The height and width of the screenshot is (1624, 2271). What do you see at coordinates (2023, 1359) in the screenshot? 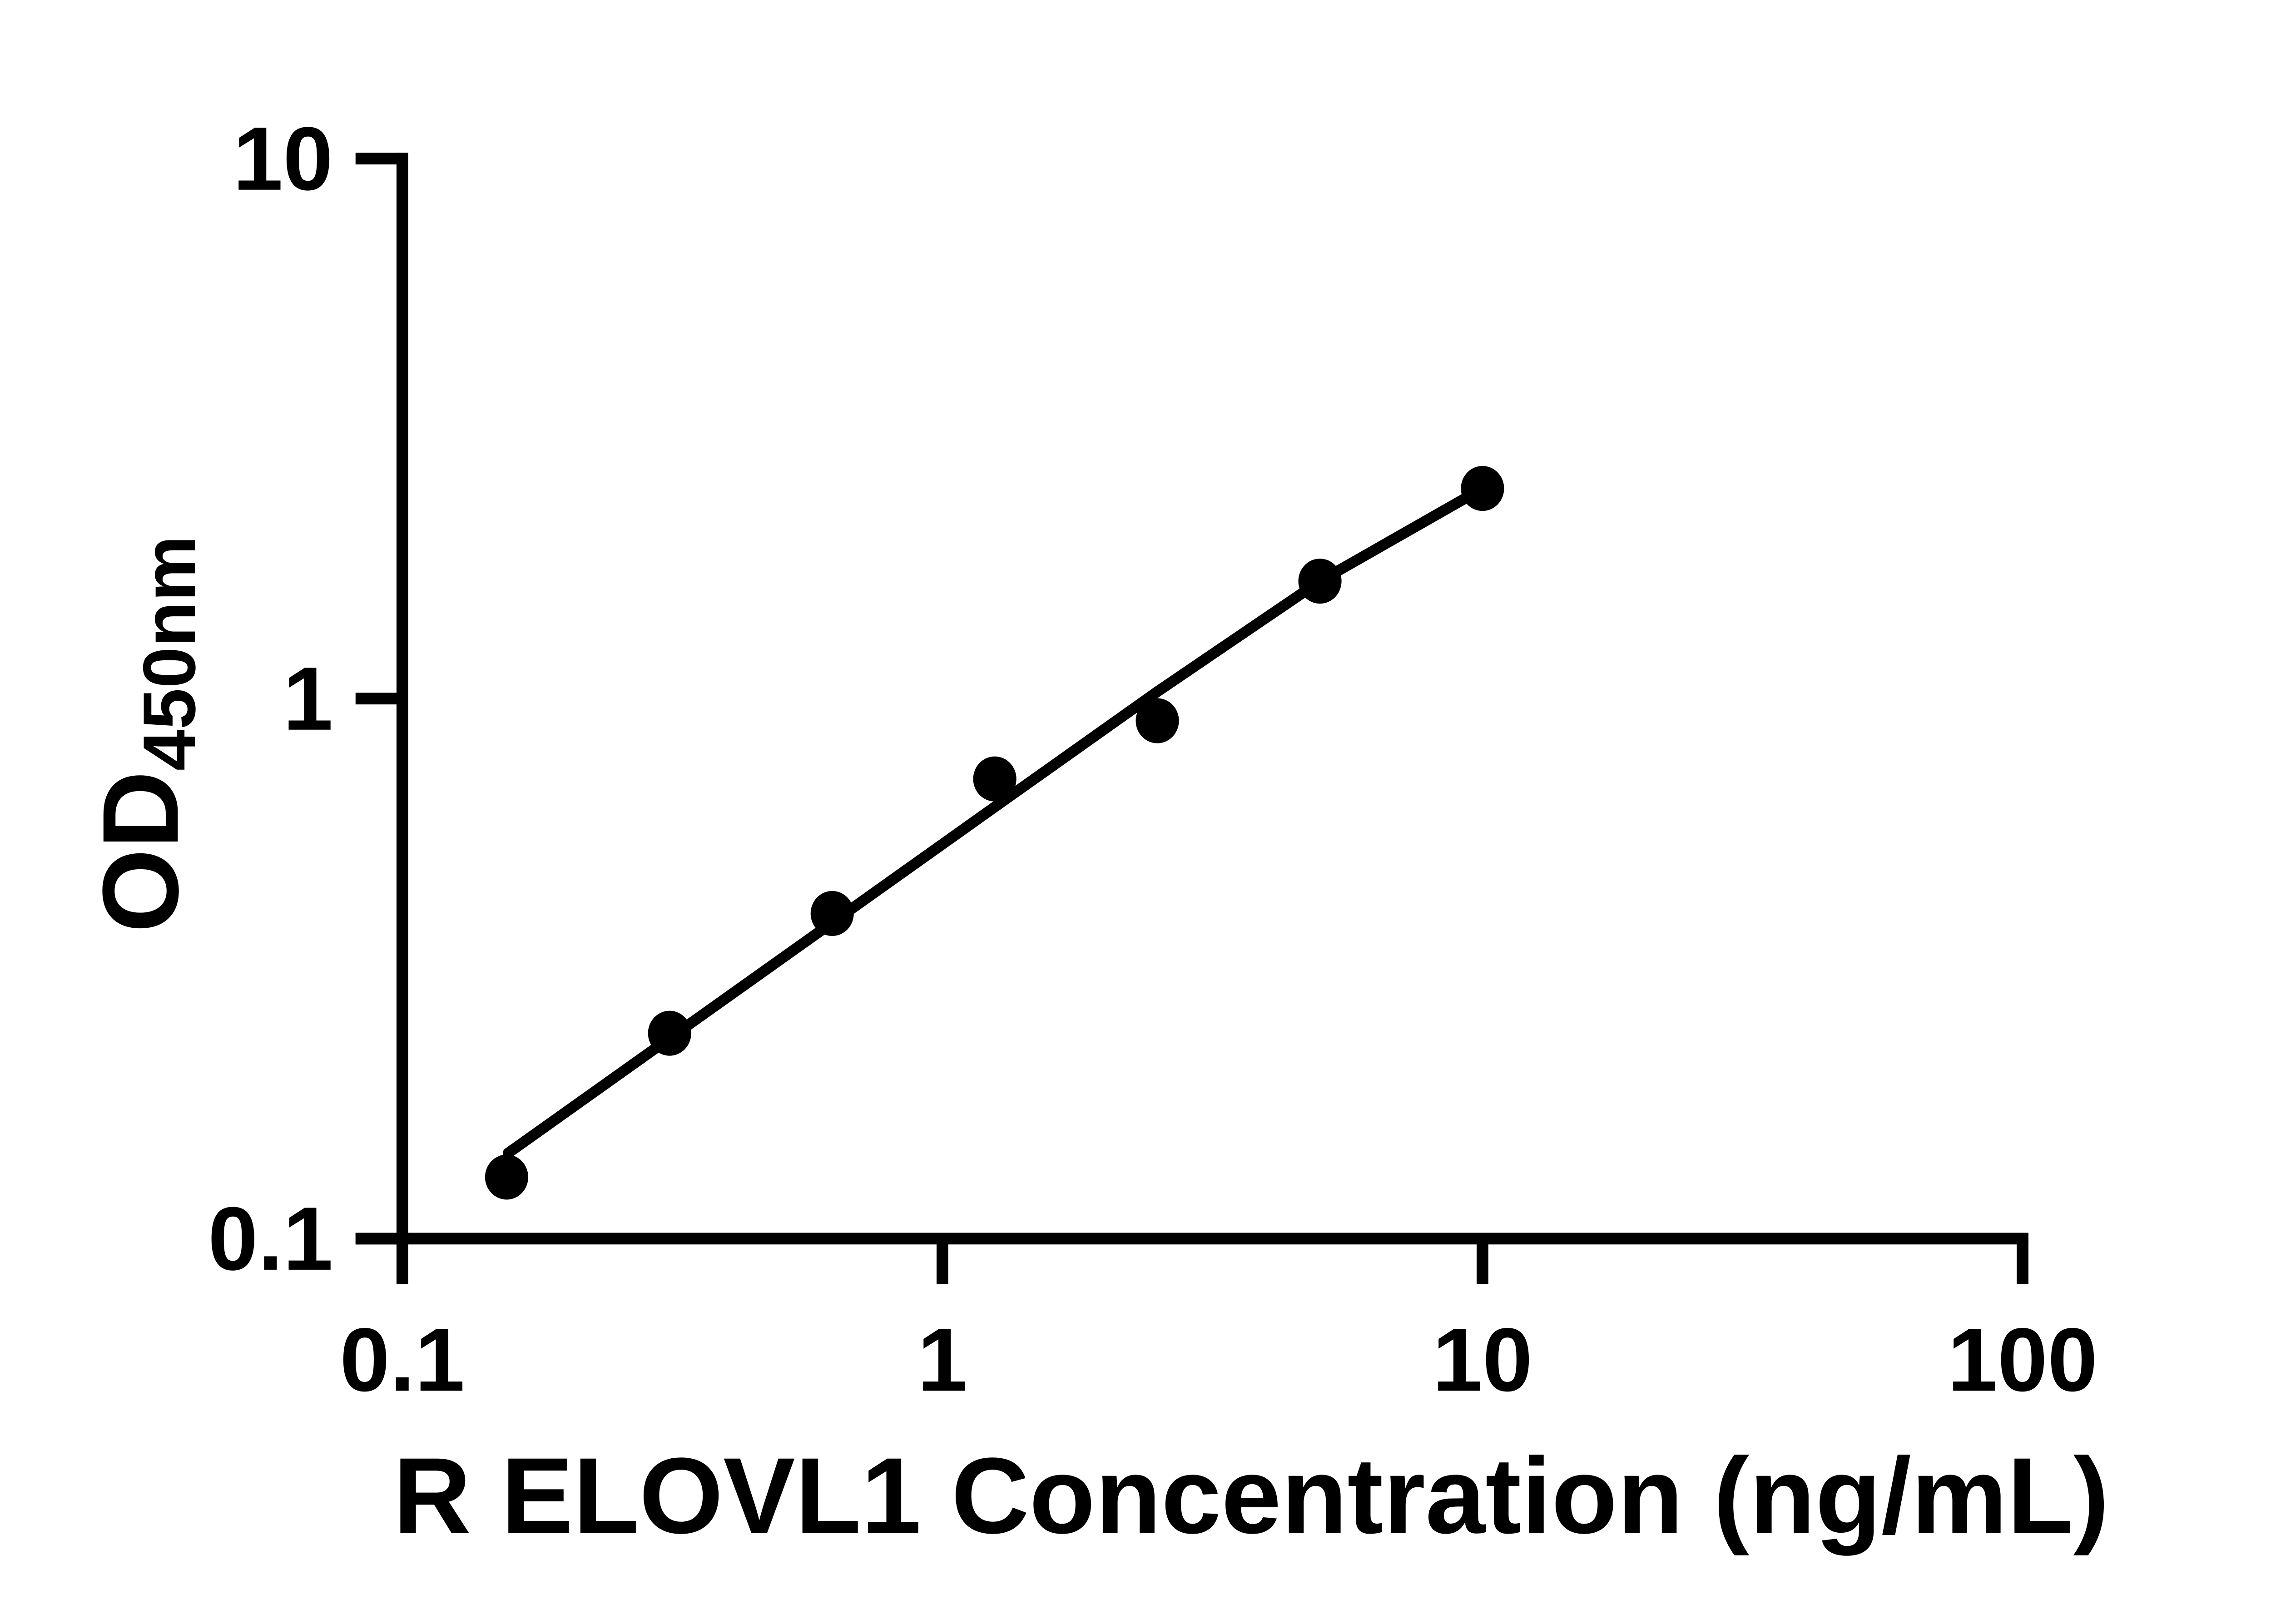
I see `x-tick-label-100: 100` at bounding box center [2023, 1359].